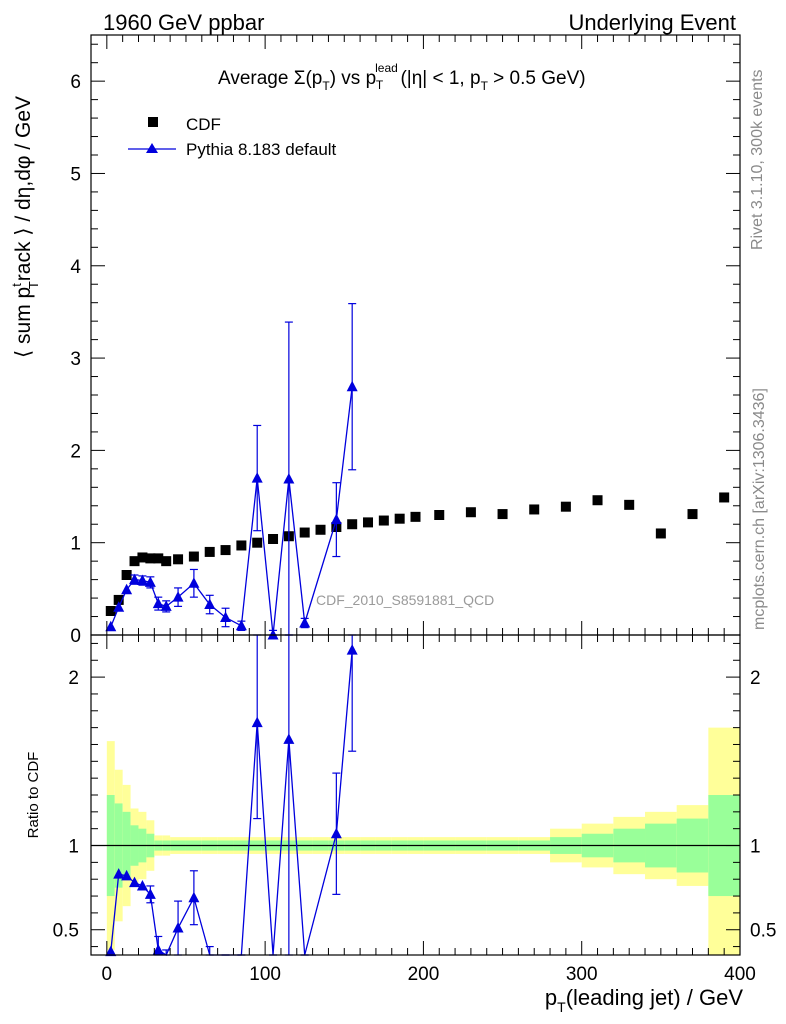 The width and height of the screenshot is (786, 1024). What do you see at coordinates (23, 188) in the screenshot?
I see `ylabel-part-b: rack ⟩ / dη,dφ / GeV` at bounding box center [23, 188].